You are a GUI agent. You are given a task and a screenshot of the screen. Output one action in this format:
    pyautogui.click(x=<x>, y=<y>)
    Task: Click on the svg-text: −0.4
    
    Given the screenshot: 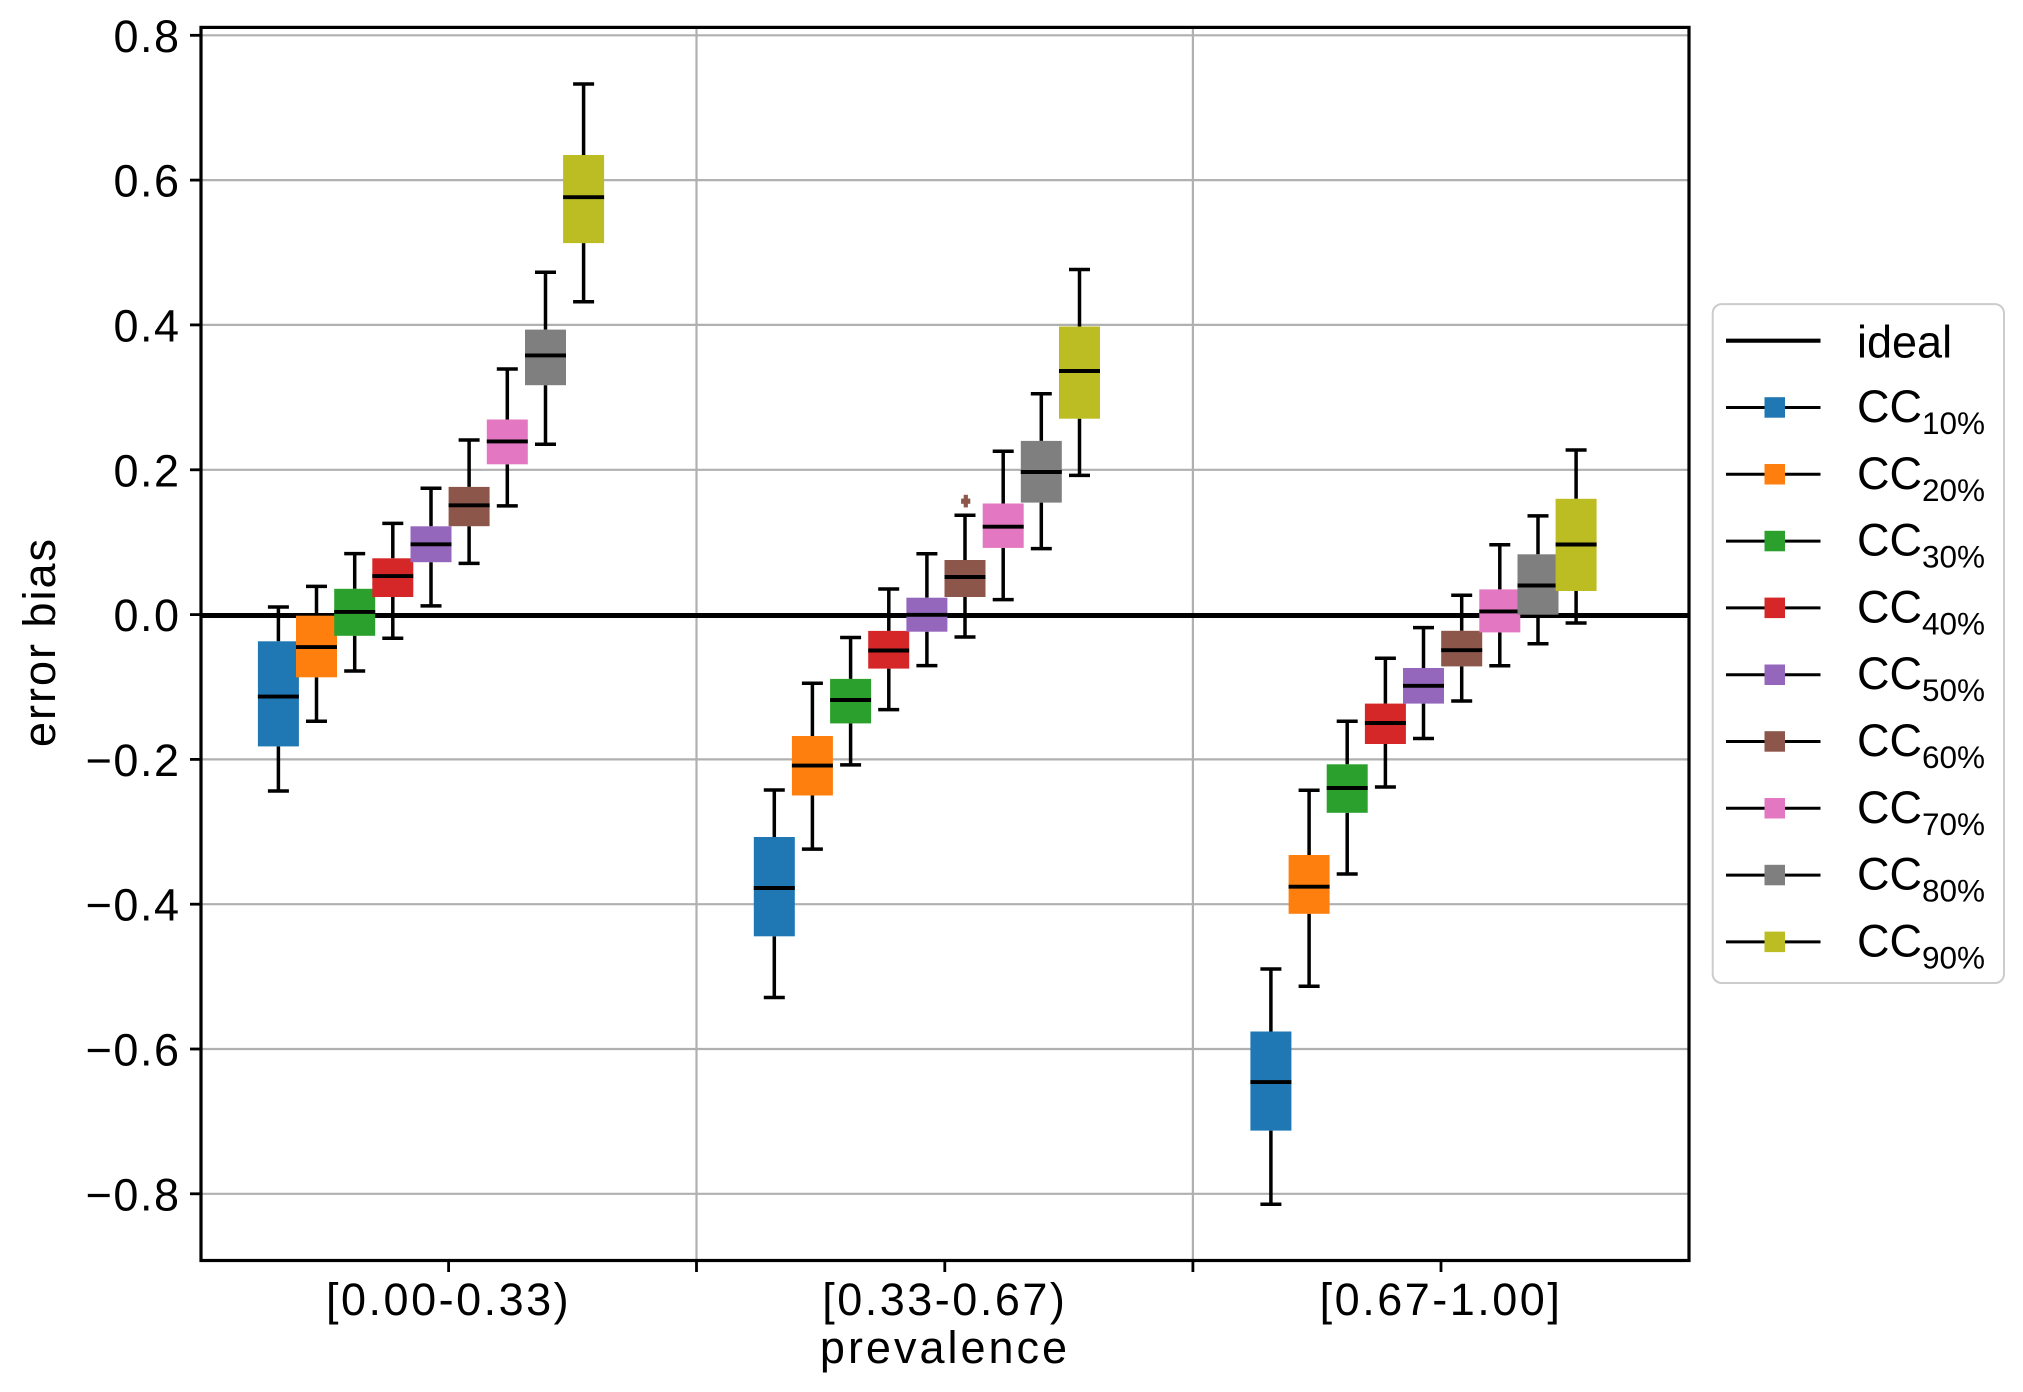 What is the action you would take?
    pyautogui.click(x=133, y=905)
    